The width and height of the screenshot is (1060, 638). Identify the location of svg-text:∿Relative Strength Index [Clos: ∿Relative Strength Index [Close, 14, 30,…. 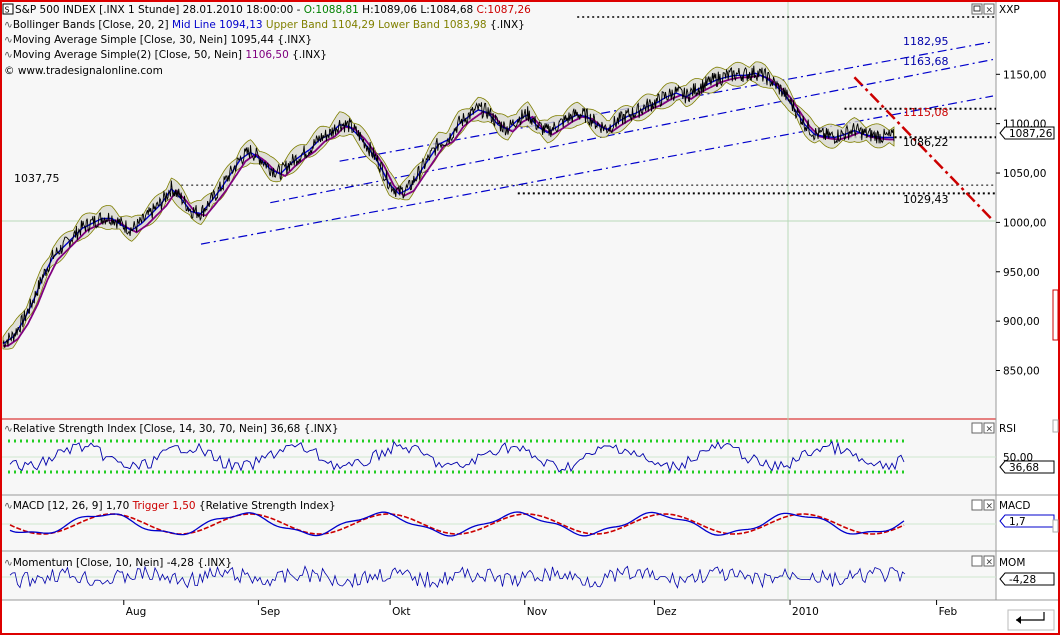
(171, 429).